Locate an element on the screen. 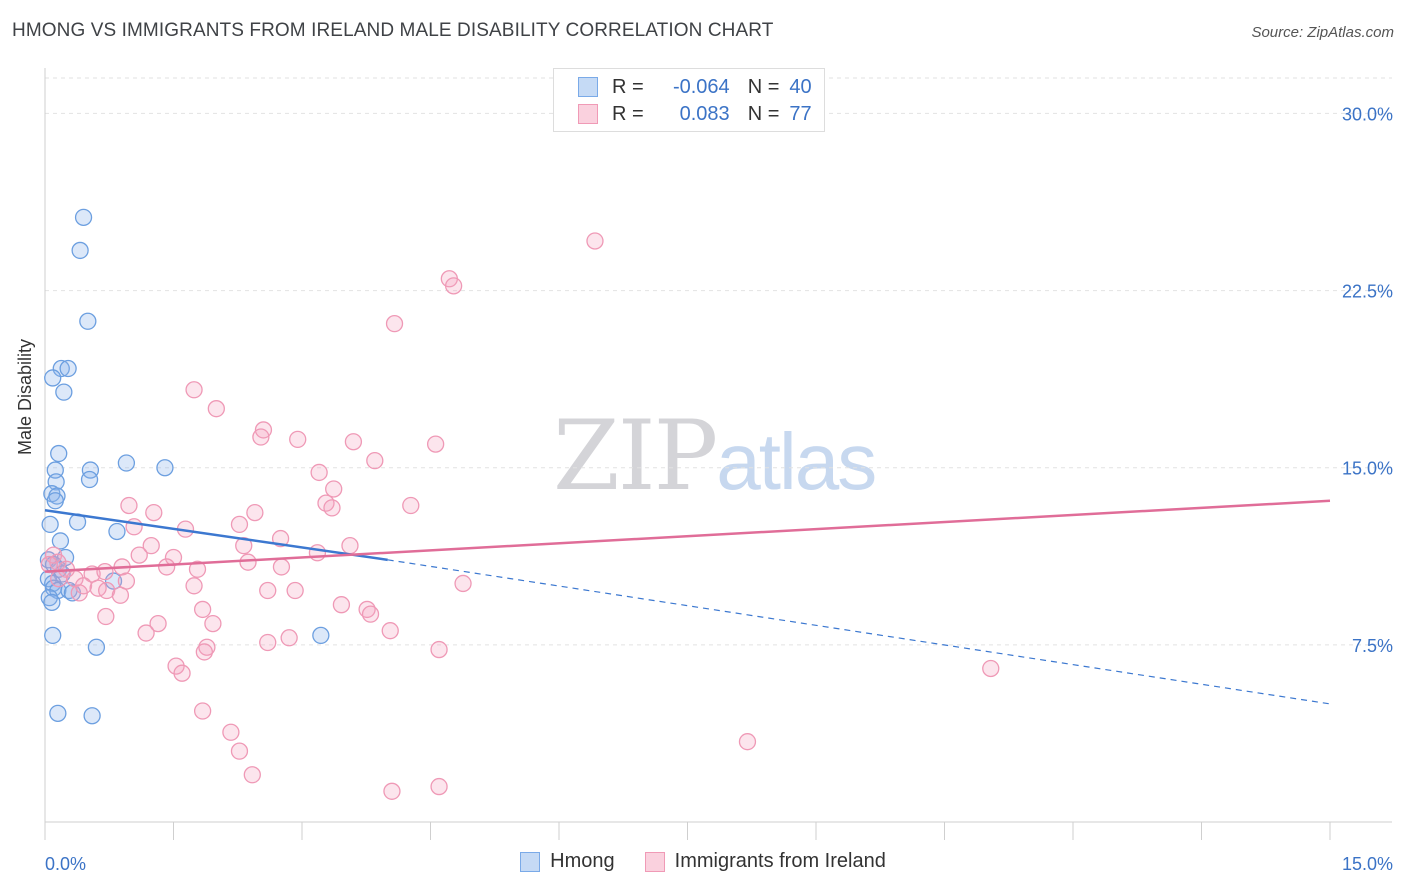  hmong-legend-swatch is located at coordinates (530, 861).